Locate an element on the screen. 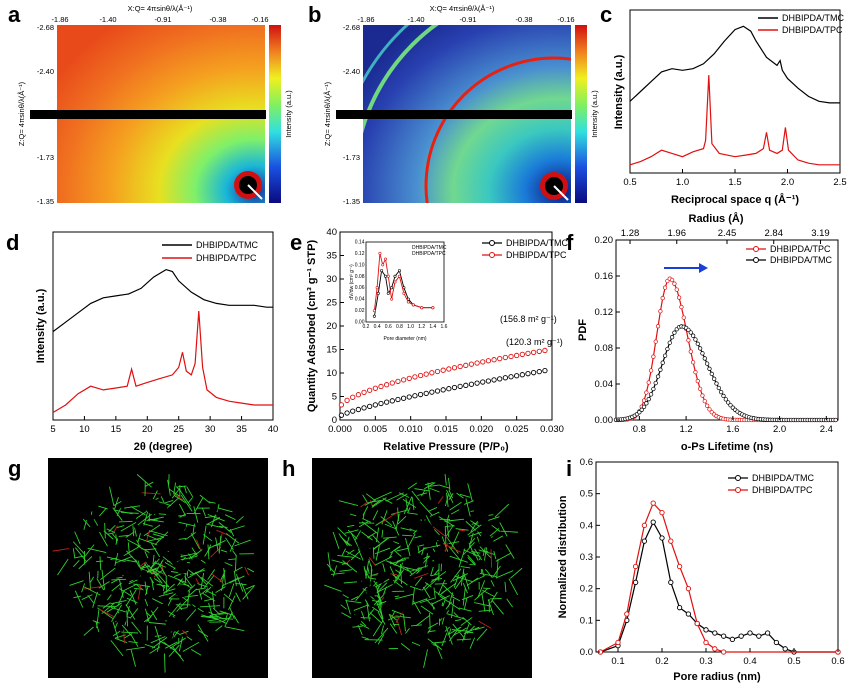  c-legend: DHBIPDA/TMC DHBIPDA/TPC is located at coordinates (801, 24).